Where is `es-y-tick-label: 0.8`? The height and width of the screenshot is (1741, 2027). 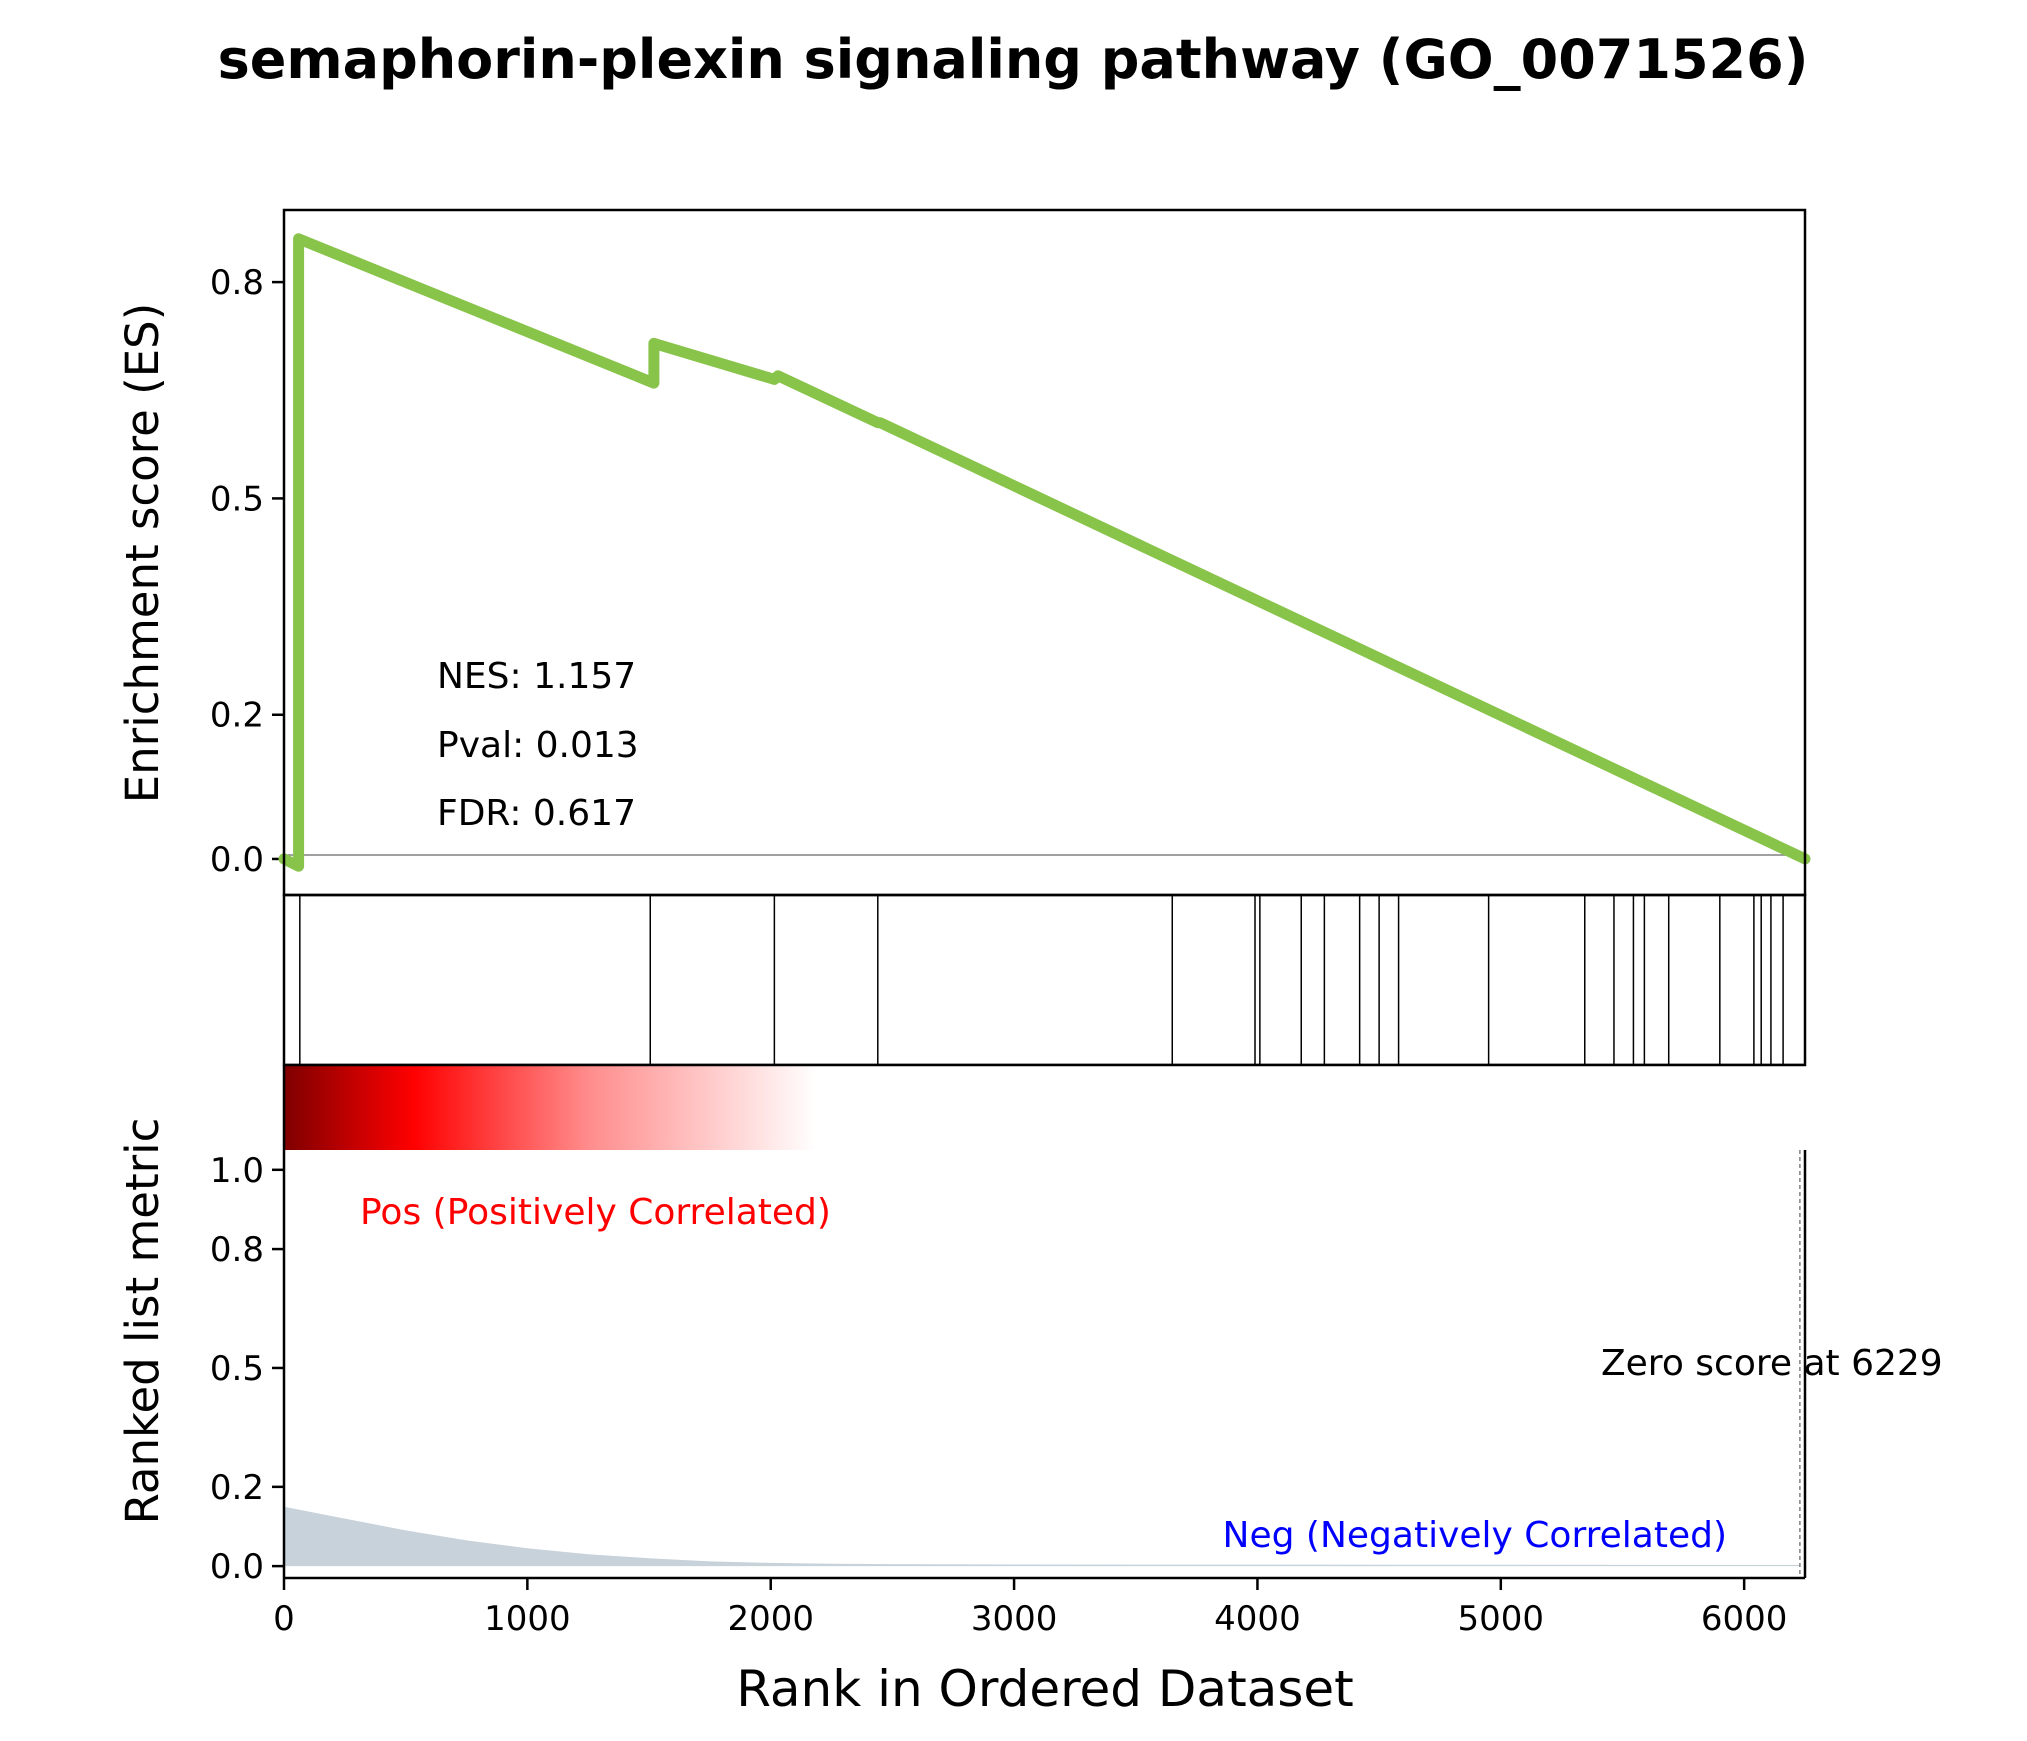 es-y-tick-label: 0.8 is located at coordinates (237, 283).